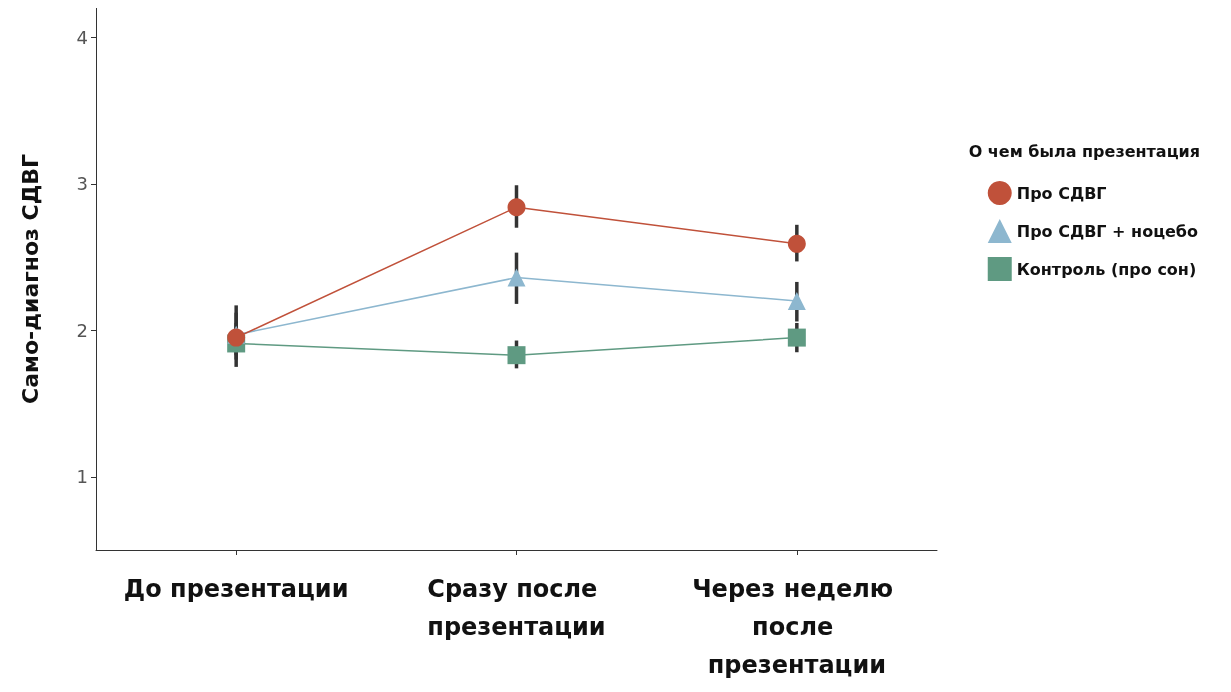  What do you see at coordinates (82, 184) in the screenshot?
I see `y-tick-label: 3` at bounding box center [82, 184].